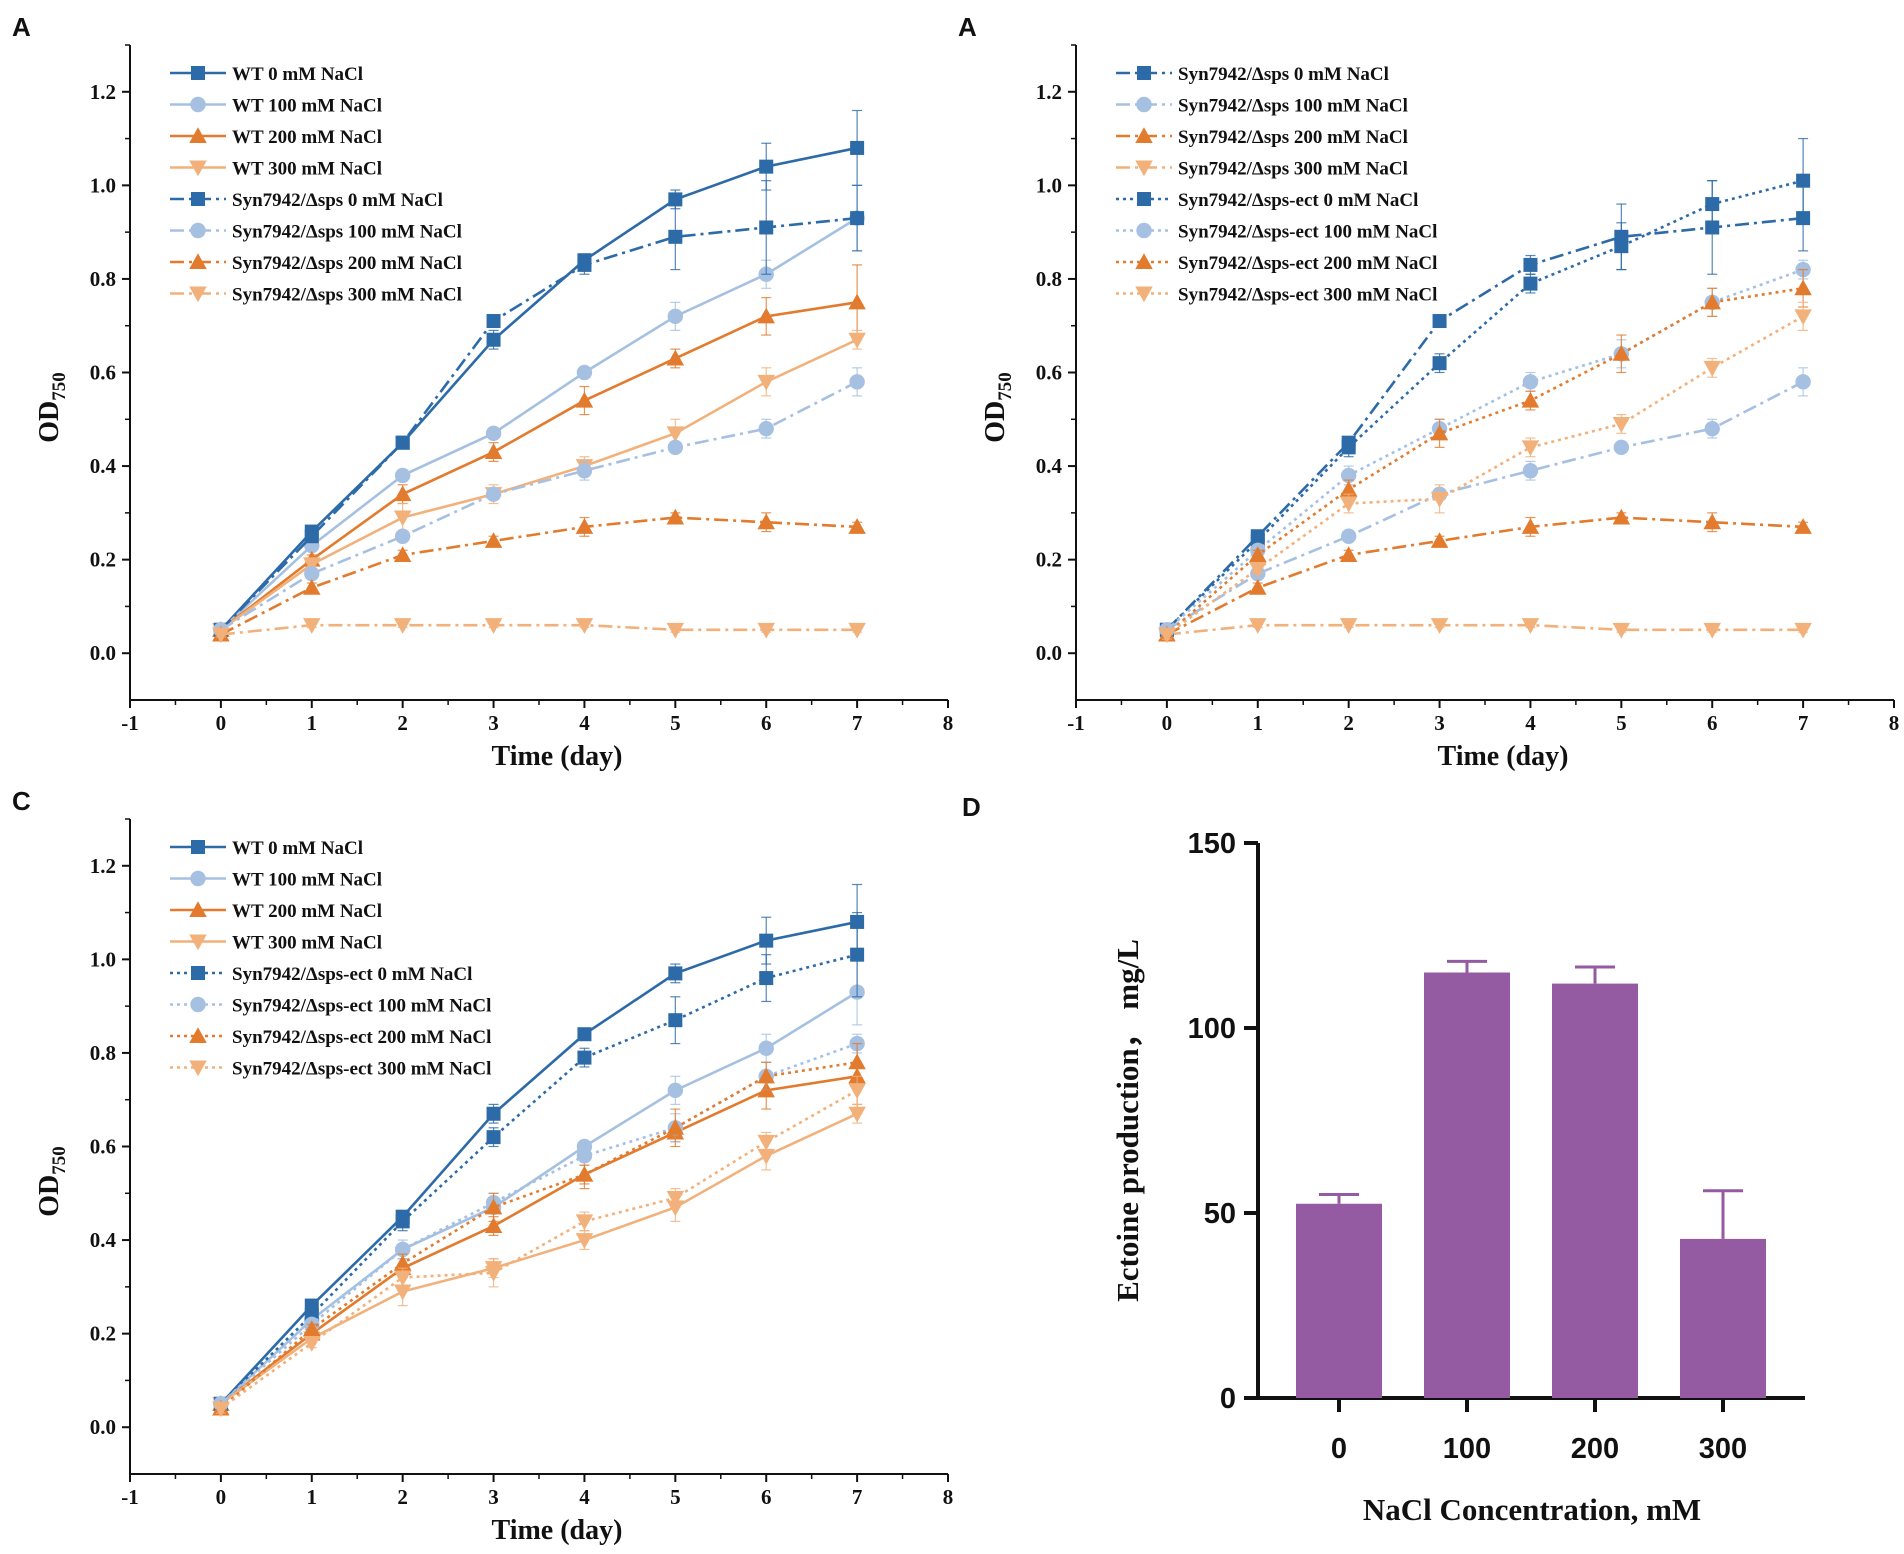 The height and width of the screenshot is (1554, 1904). What do you see at coordinates (675, 1497) in the screenshot?
I see `x-tick-label: 5` at bounding box center [675, 1497].